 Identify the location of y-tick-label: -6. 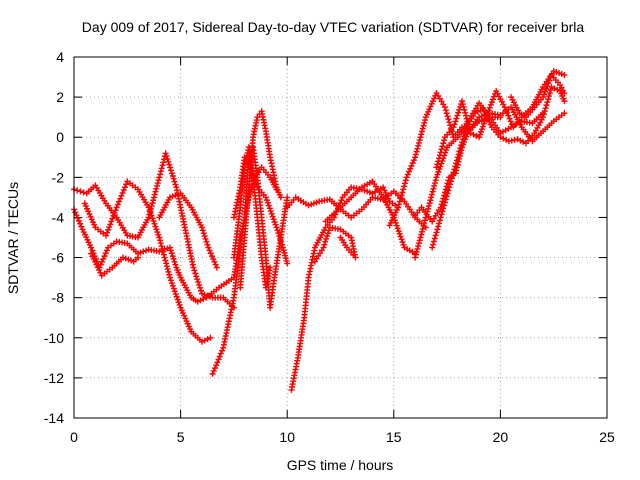
(58, 258).